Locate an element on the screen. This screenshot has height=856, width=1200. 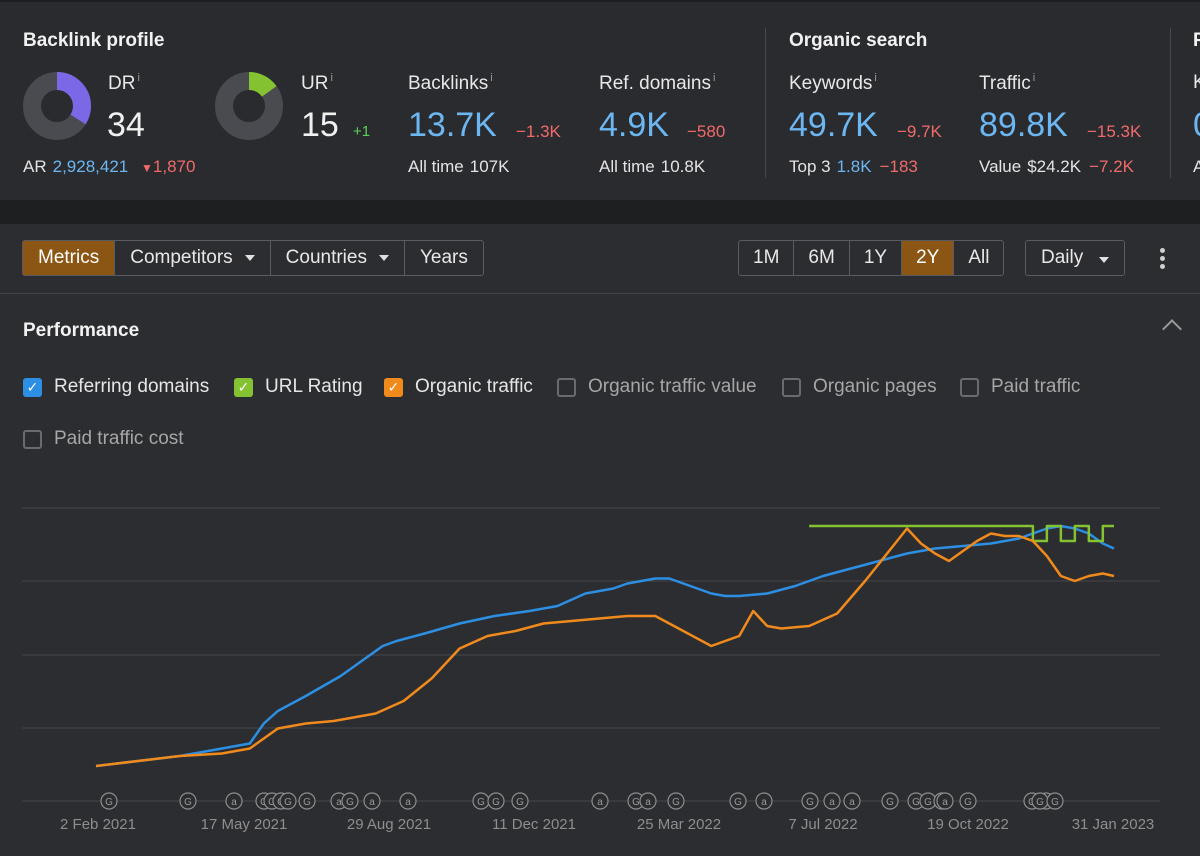
alltime-label: All time is located at coordinates (436, 166).